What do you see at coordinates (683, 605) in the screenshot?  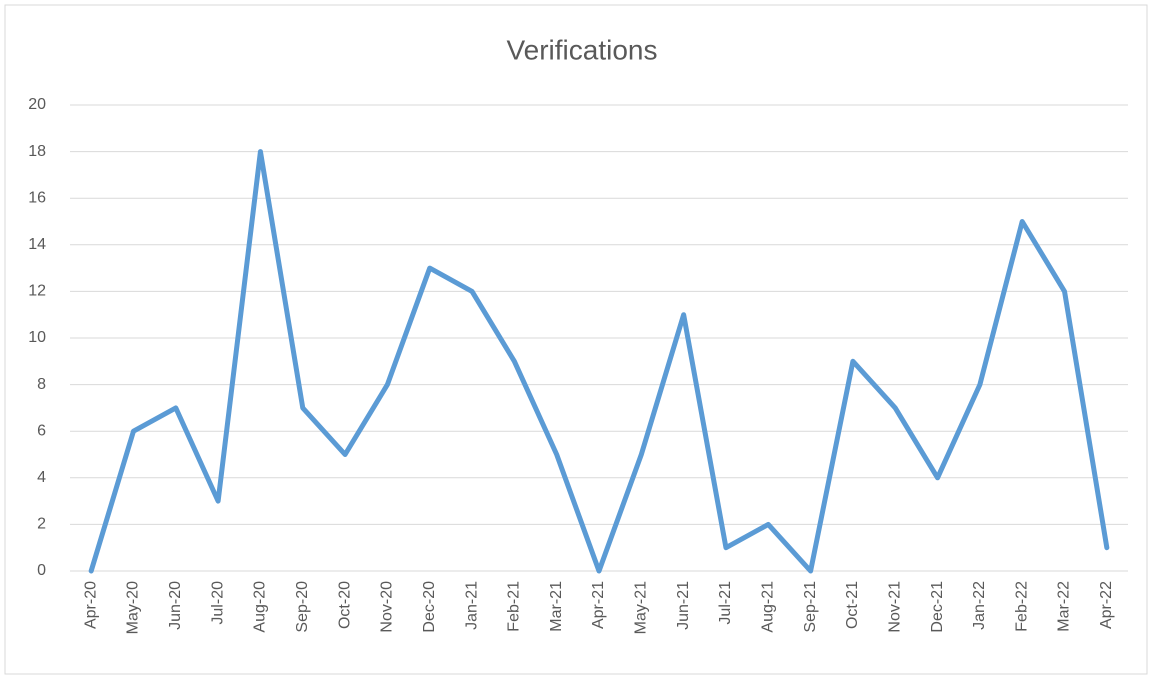 I see `x-tick-label: Jun-21` at bounding box center [683, 605].